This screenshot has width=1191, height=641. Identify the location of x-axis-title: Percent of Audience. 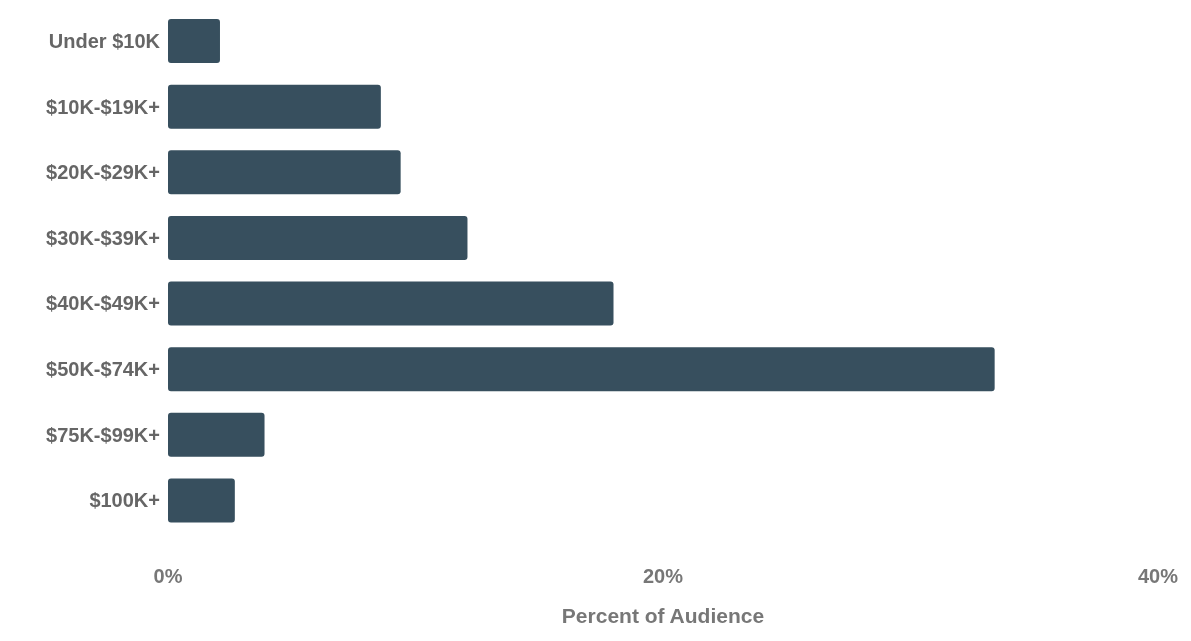
(663, 615).